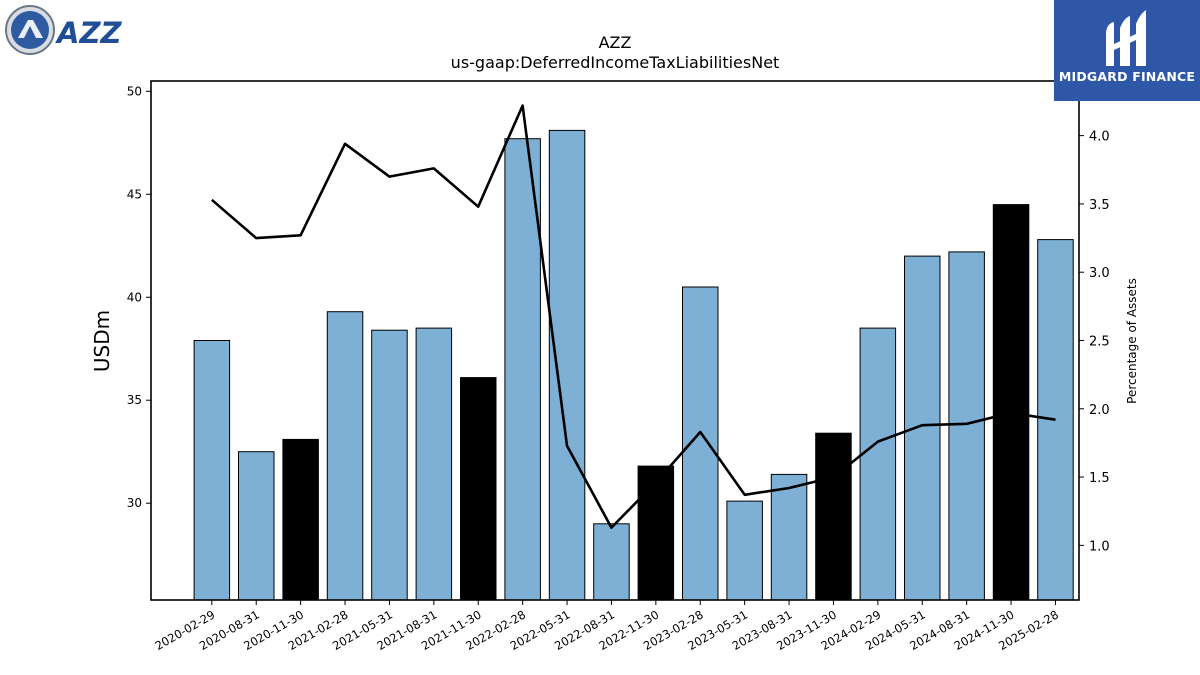  What do you see at coordinates (1099, 410) in the screenshot?
I see `y2-tick-label: 2.0` at bounding box center [1099, 410].